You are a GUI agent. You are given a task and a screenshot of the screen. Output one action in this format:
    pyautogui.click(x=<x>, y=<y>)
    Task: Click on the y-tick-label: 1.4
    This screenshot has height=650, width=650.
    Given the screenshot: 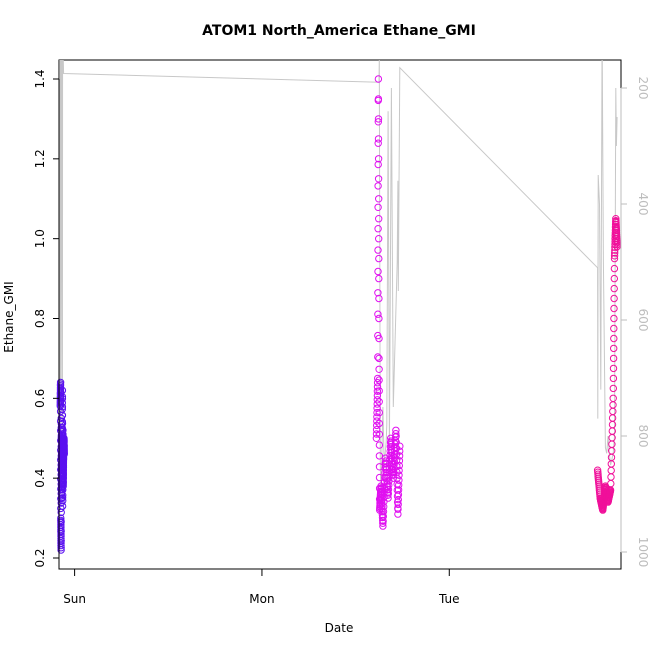 What is the action you would take?
    pyautogui.click(x=40, y=78)
    